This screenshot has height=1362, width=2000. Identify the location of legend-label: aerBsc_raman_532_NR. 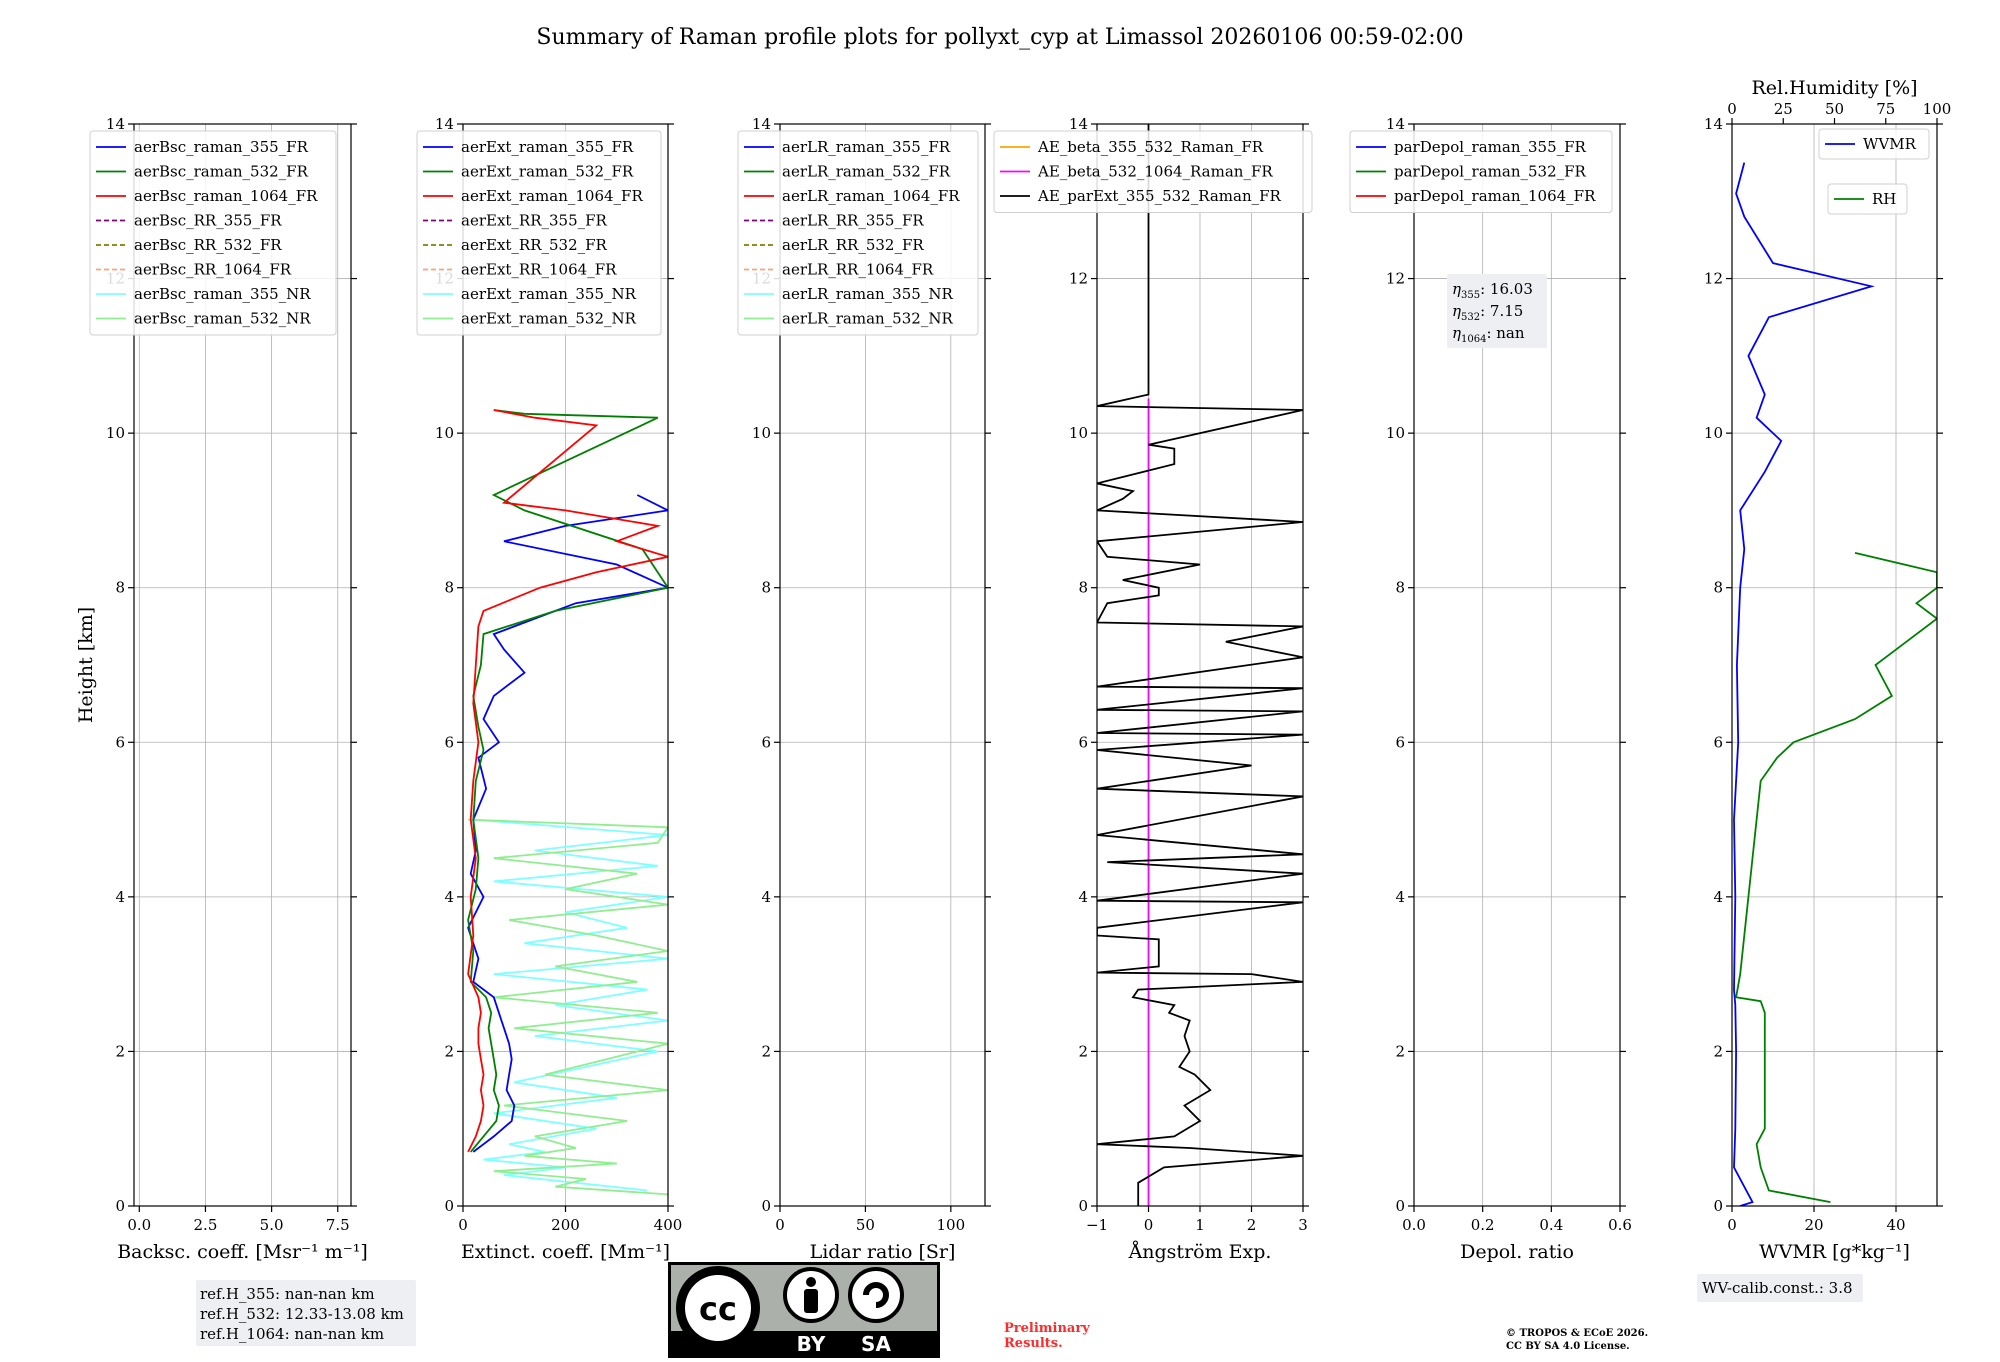
(222, 319).